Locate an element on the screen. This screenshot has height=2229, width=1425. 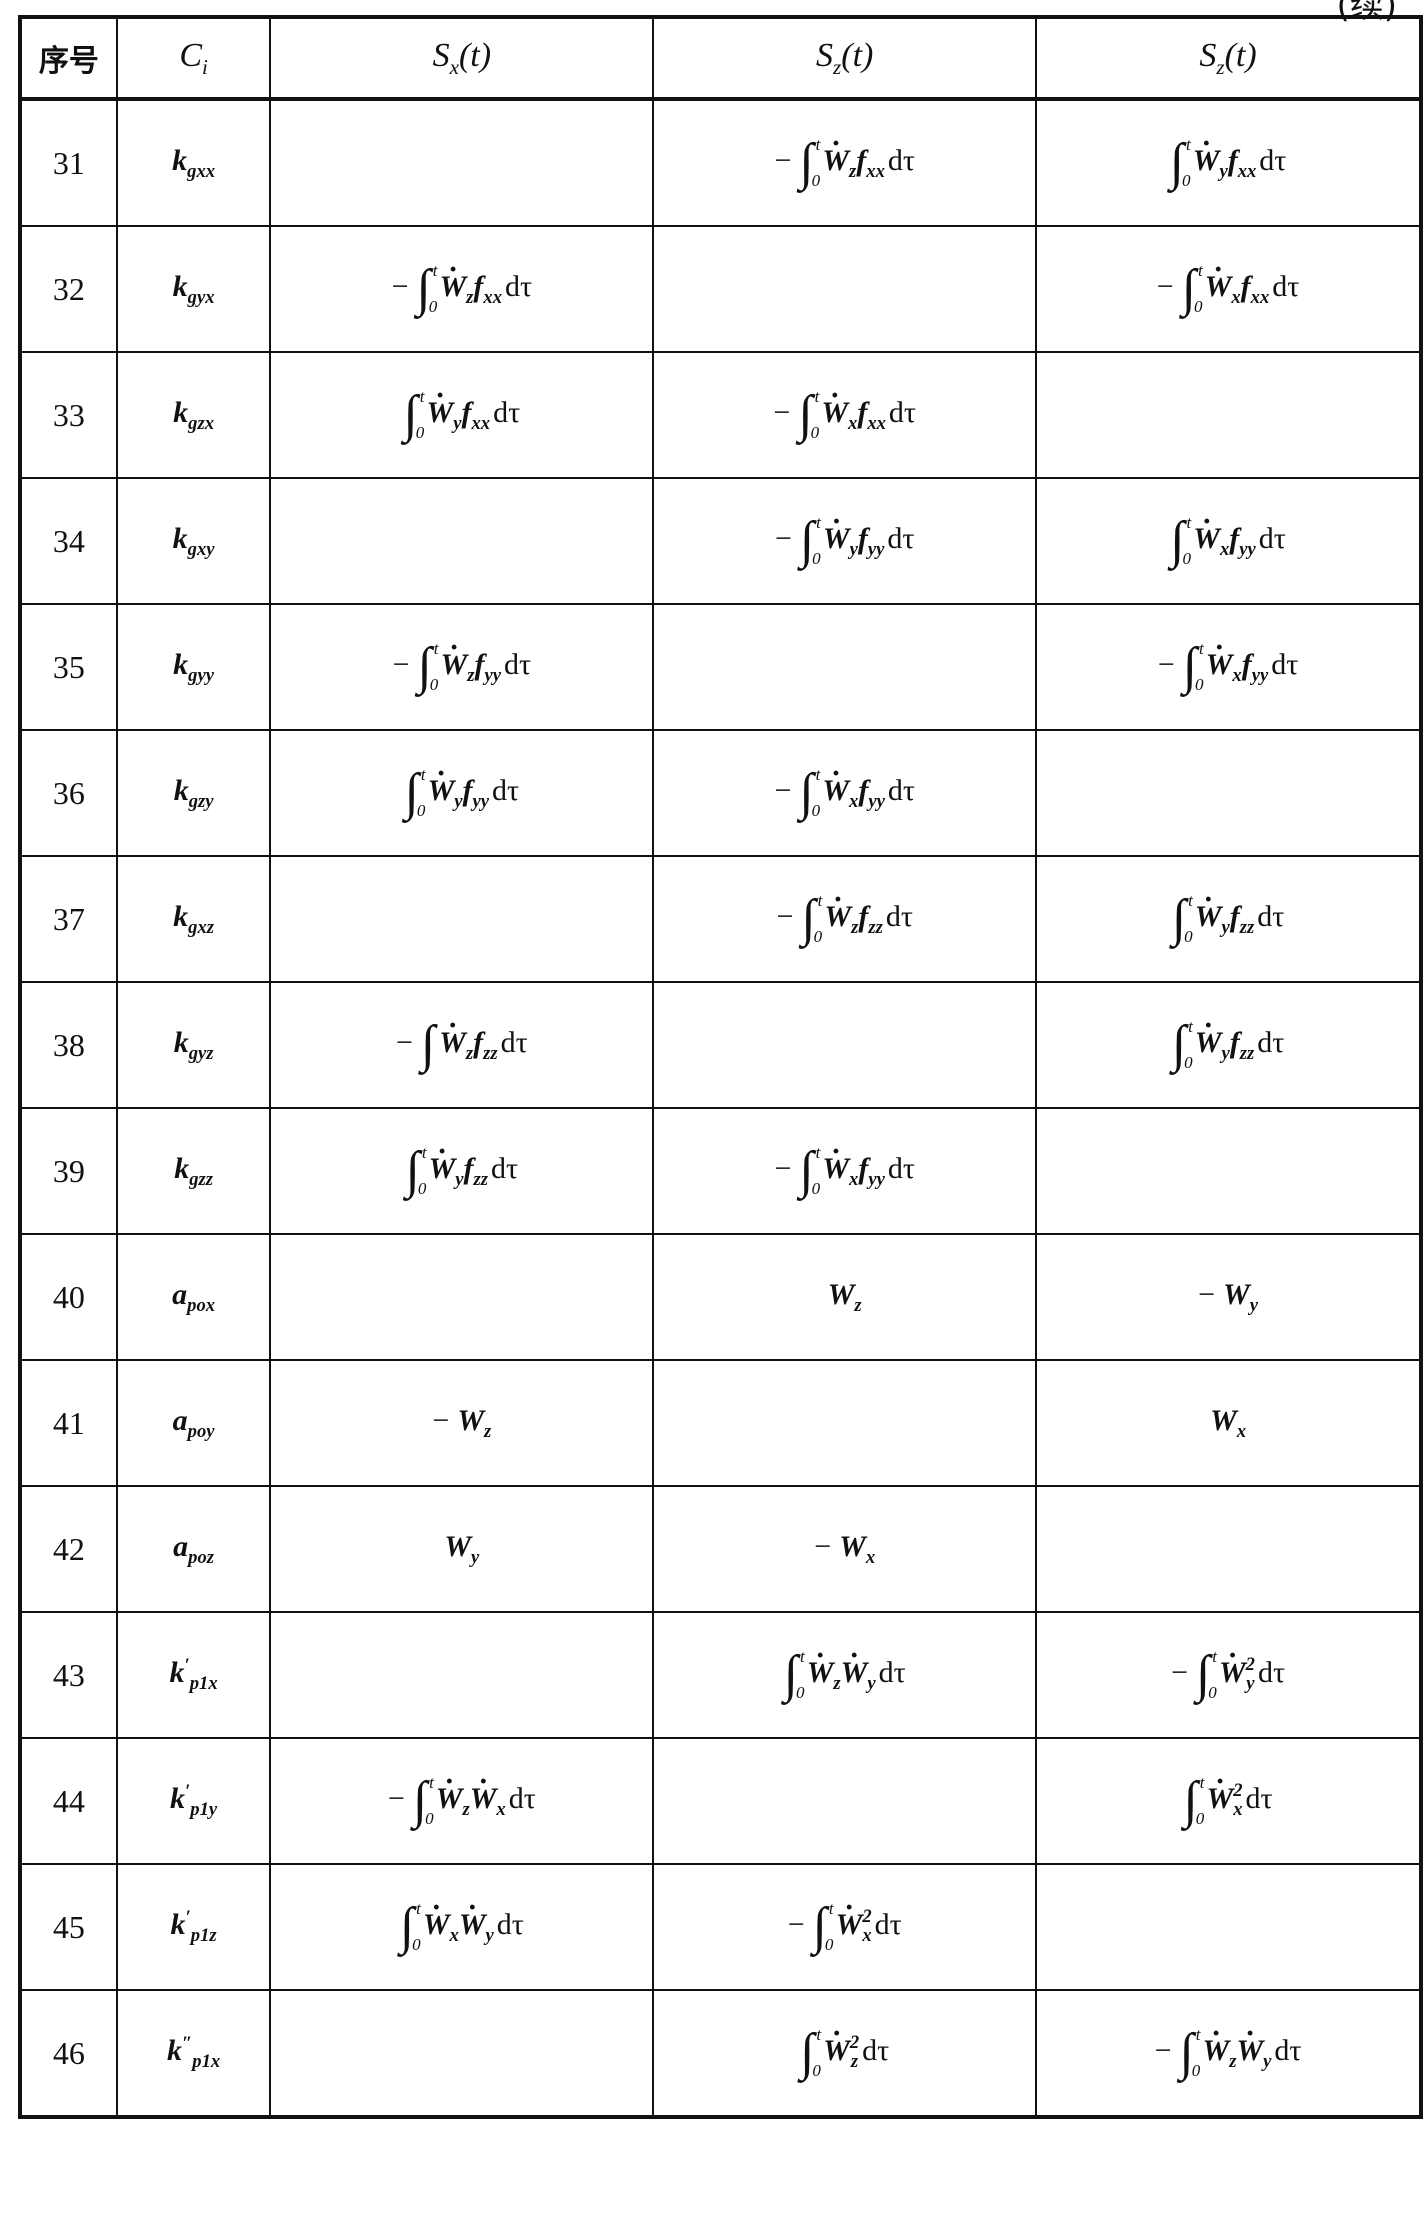
table-row: 41 apoy − Wz Wx is located at coordinates (720, 1423).